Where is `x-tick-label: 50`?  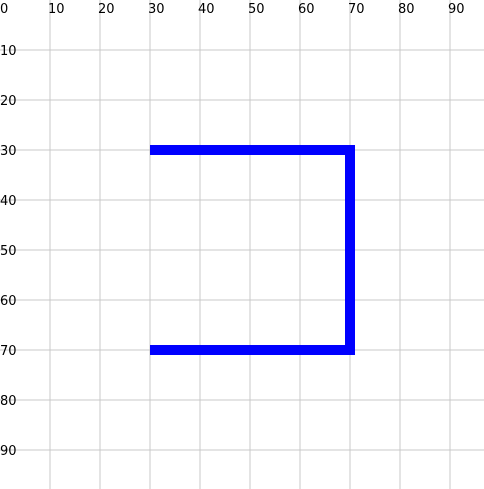 x-tick-label: 50 is located at coordinates (256, 9).